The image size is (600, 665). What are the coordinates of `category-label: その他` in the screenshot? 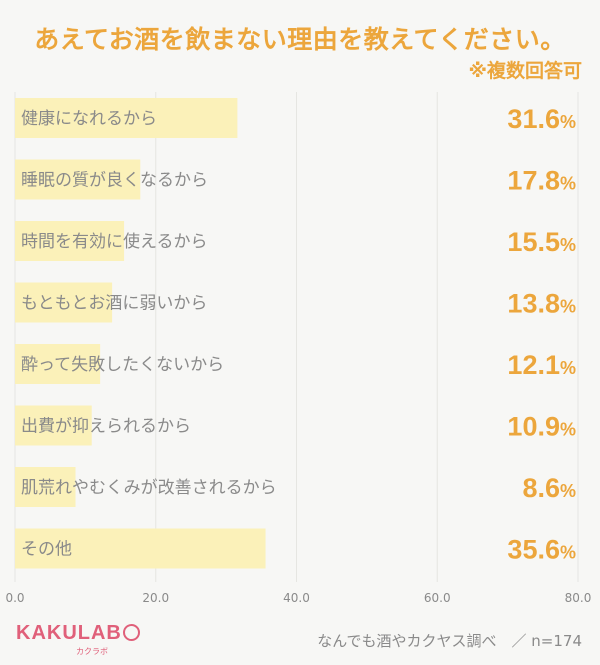 It's located at (46, 550).